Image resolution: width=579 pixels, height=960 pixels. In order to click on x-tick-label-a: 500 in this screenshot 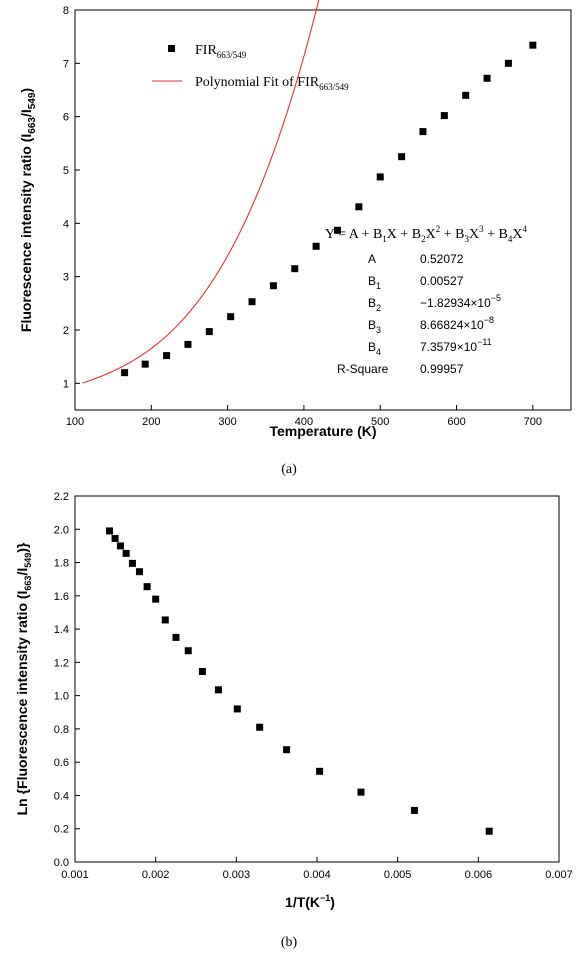, I will do `click(380, 422)`.